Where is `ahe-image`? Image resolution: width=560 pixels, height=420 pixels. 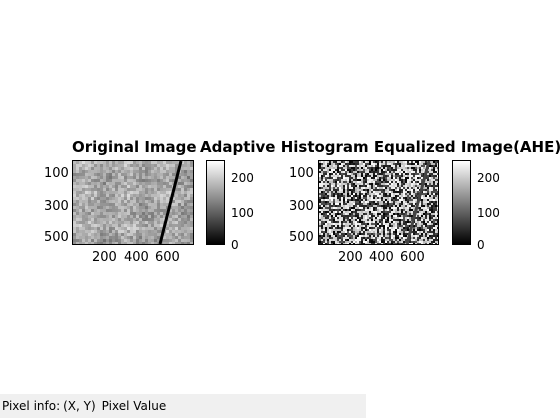
ahe-image is located at coordinates (378, 202).